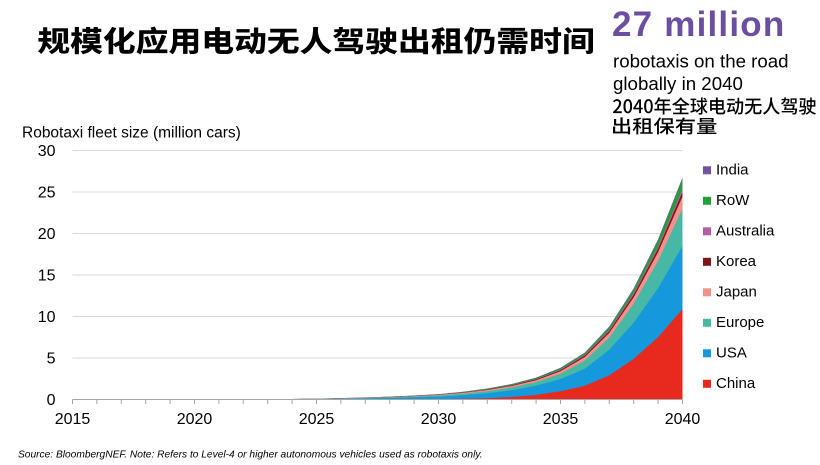 This screenshot has width=820, height=465. What do you see at coordinates (698, 24) in the screenshot?
I see `svg-text: 27 million` at bounding box center [698, 24].